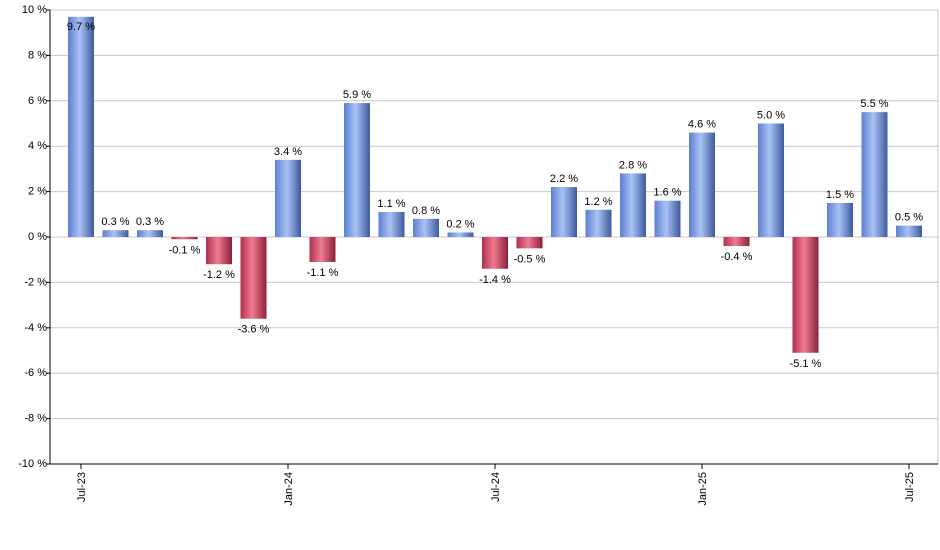 The image size is (940, 550). Describe the element at coordinates (288, 152) in the screenshot. I see `data-label: 3.4 %` at that location.